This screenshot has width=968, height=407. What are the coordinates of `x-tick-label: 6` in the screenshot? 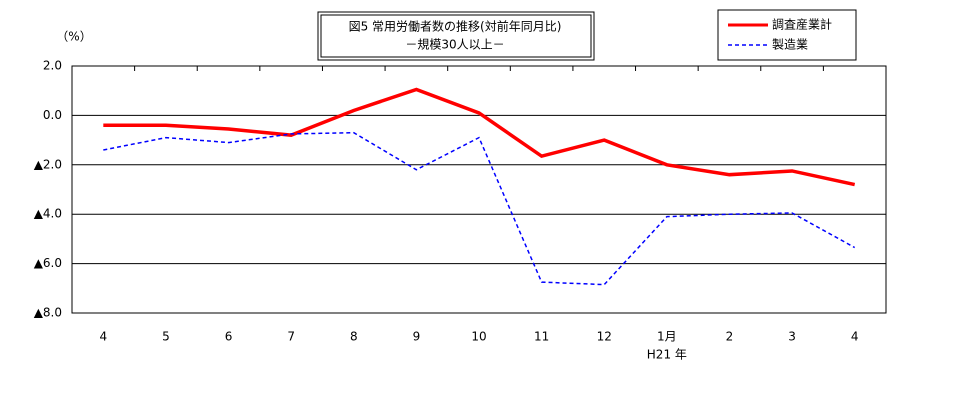 It's located at (229, 337).